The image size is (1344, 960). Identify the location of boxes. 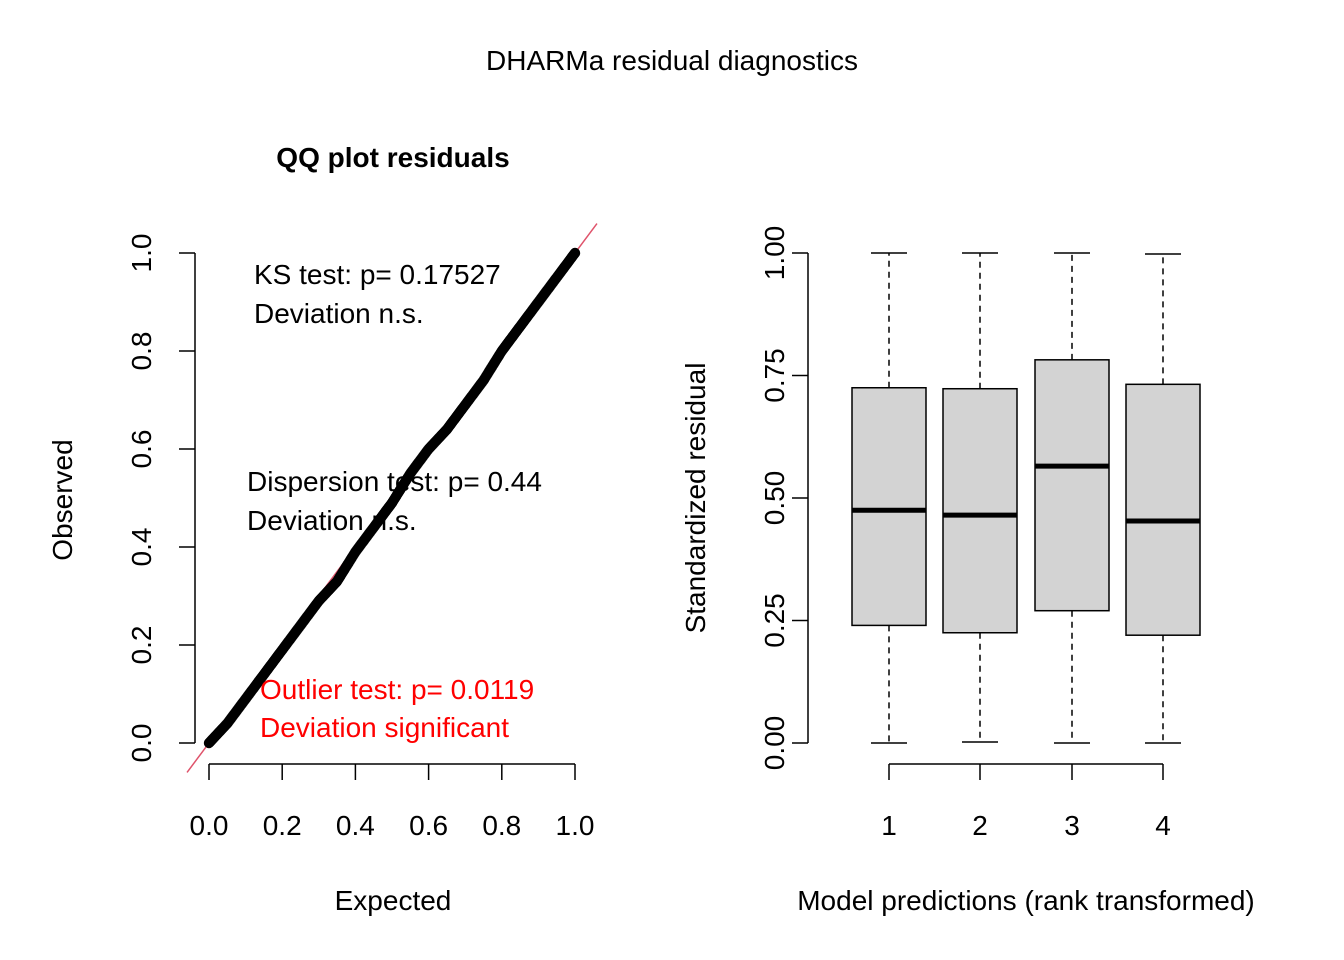
(1026, 498).